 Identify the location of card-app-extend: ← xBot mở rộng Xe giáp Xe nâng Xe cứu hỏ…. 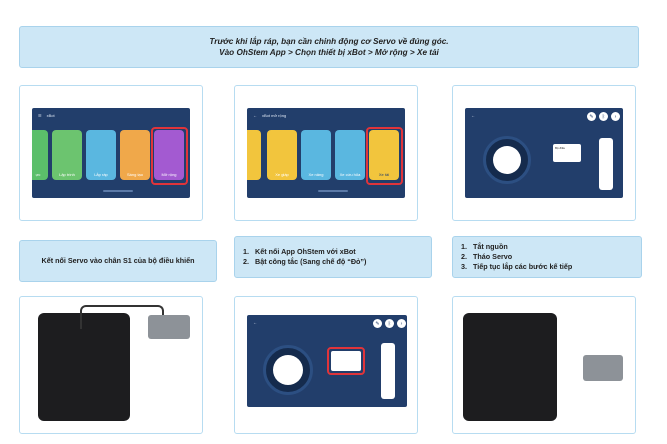
(326, 153).